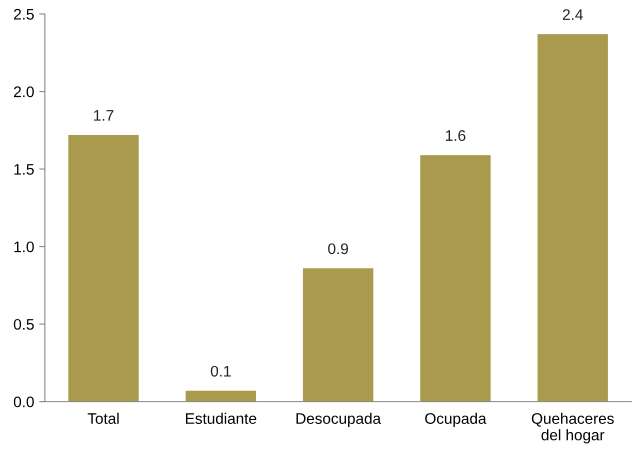 Image resolution: width=641 pixels, height=467 pixels. Describe the element at coordinates (455, 419) in the screenshot. I see `x-tick-label: Ocupada` at that location.